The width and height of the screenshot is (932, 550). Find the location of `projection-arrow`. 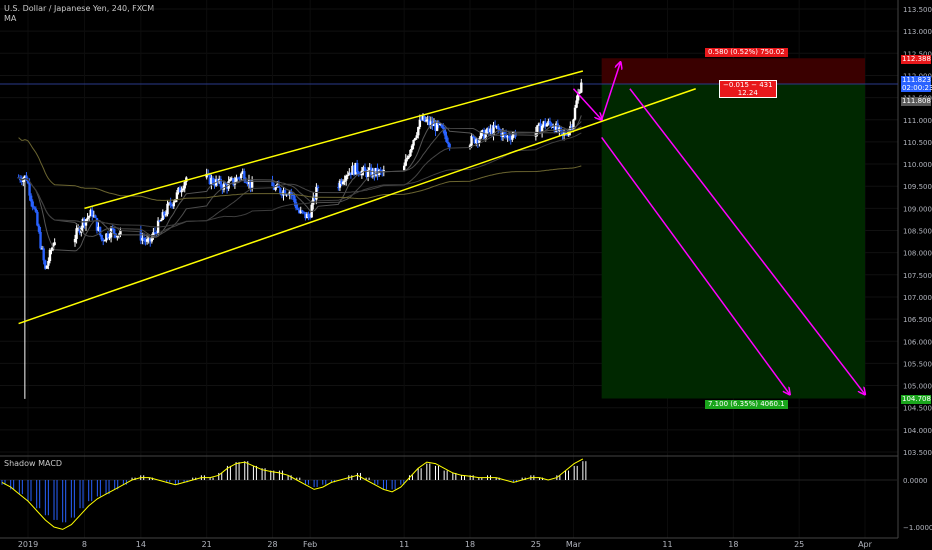

projection-arrow is located at coordinates (695, 265).